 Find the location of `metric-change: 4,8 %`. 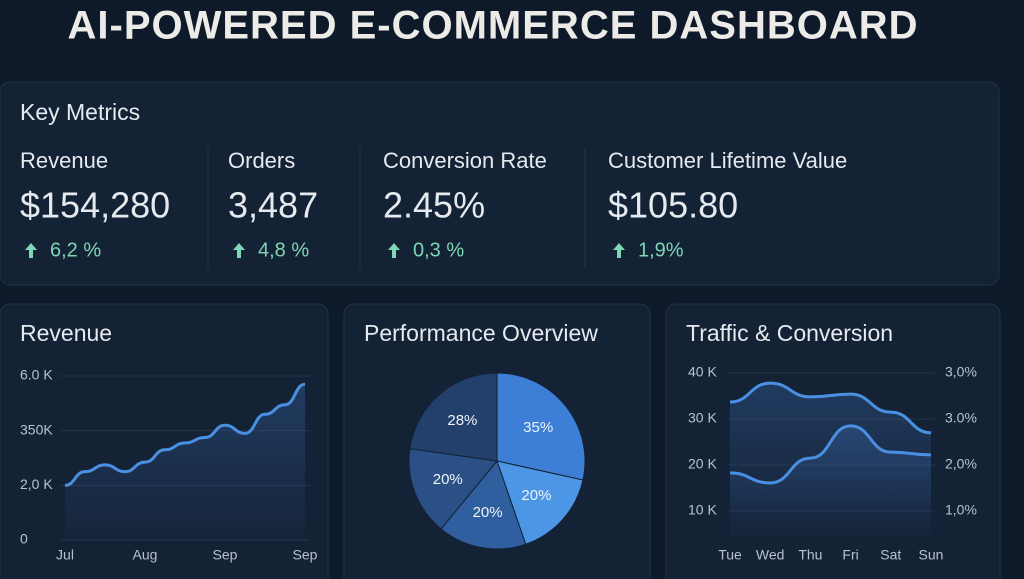

metric-change: 4,8 % is located at coordinates (283, 250).